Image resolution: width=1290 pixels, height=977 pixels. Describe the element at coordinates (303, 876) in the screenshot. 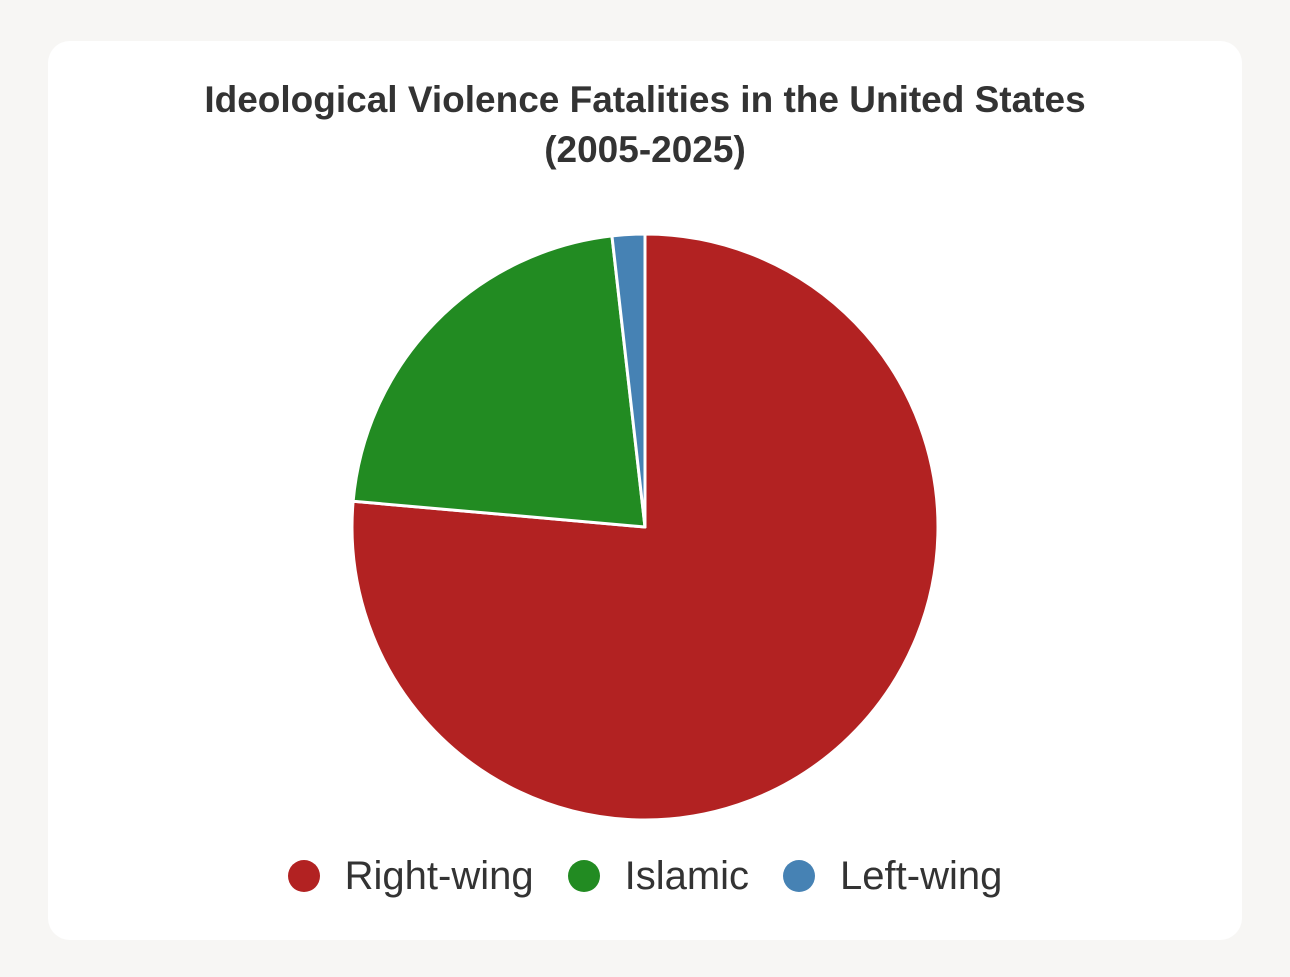

I see `legend-swatch-right-wing` at that location.